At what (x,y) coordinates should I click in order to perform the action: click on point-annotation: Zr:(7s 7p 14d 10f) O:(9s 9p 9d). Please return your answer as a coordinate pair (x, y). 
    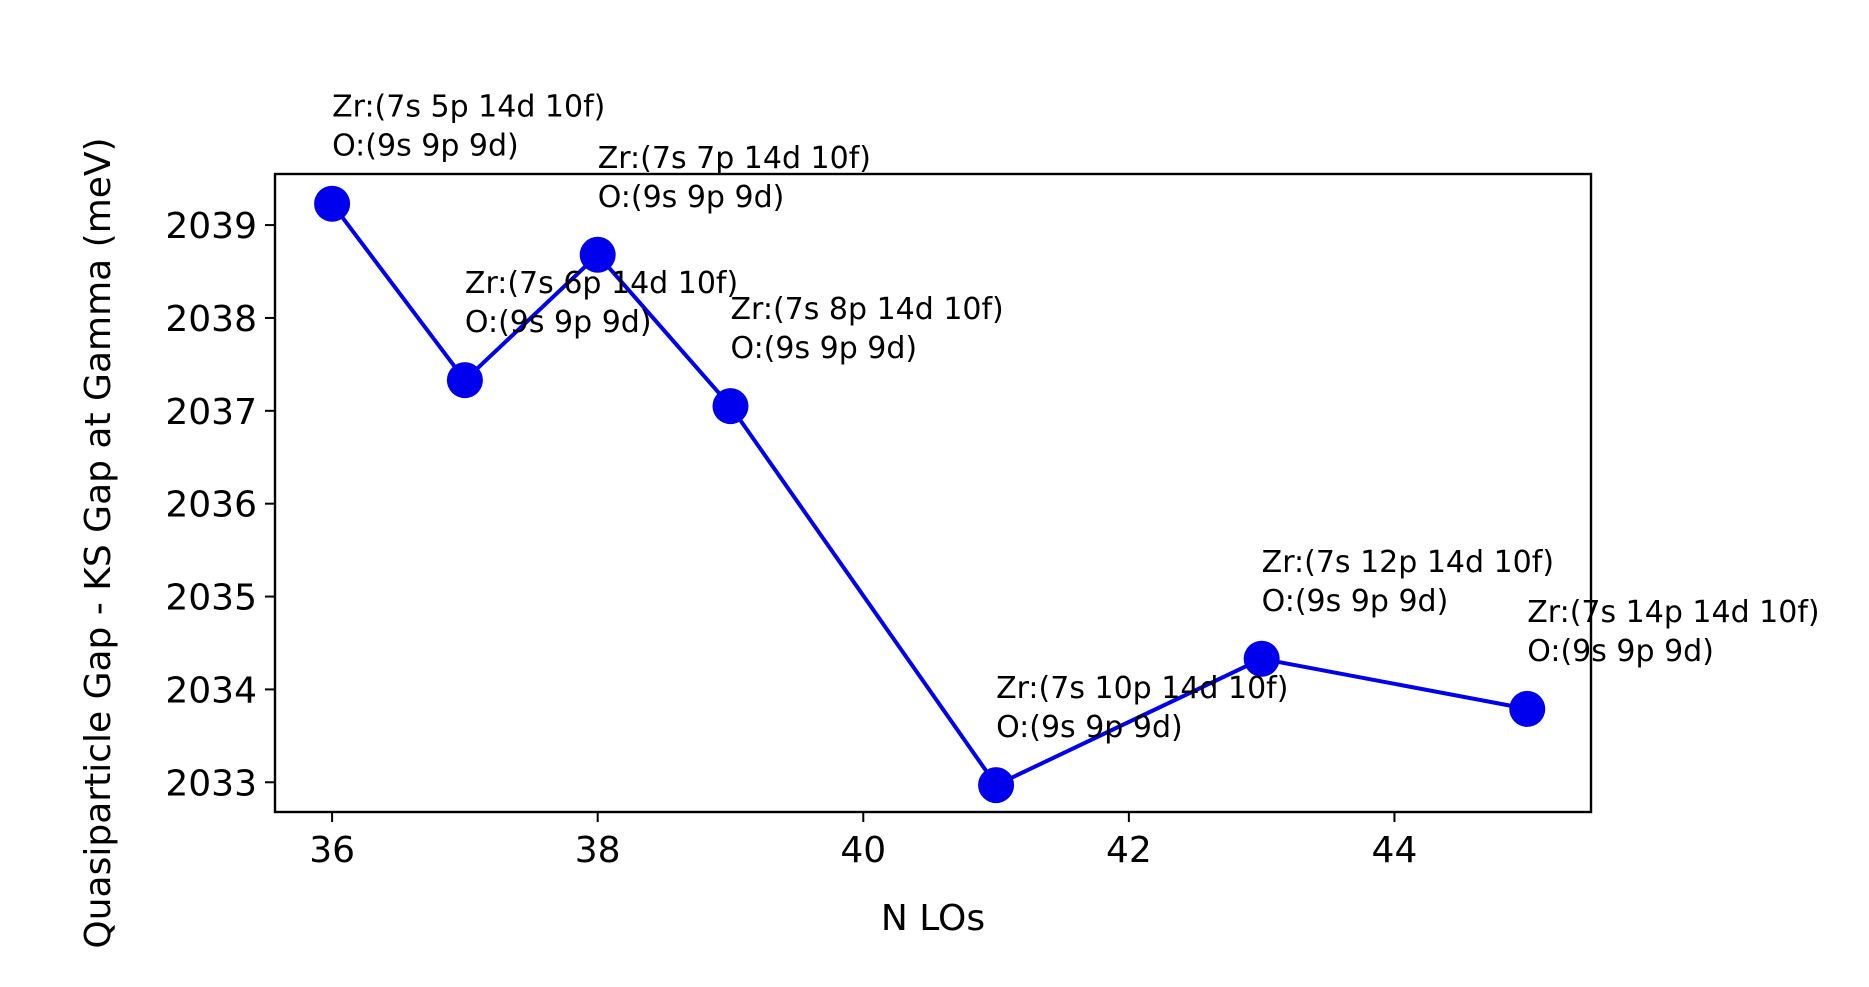
    Looking at the image, I should click on (734, 178).